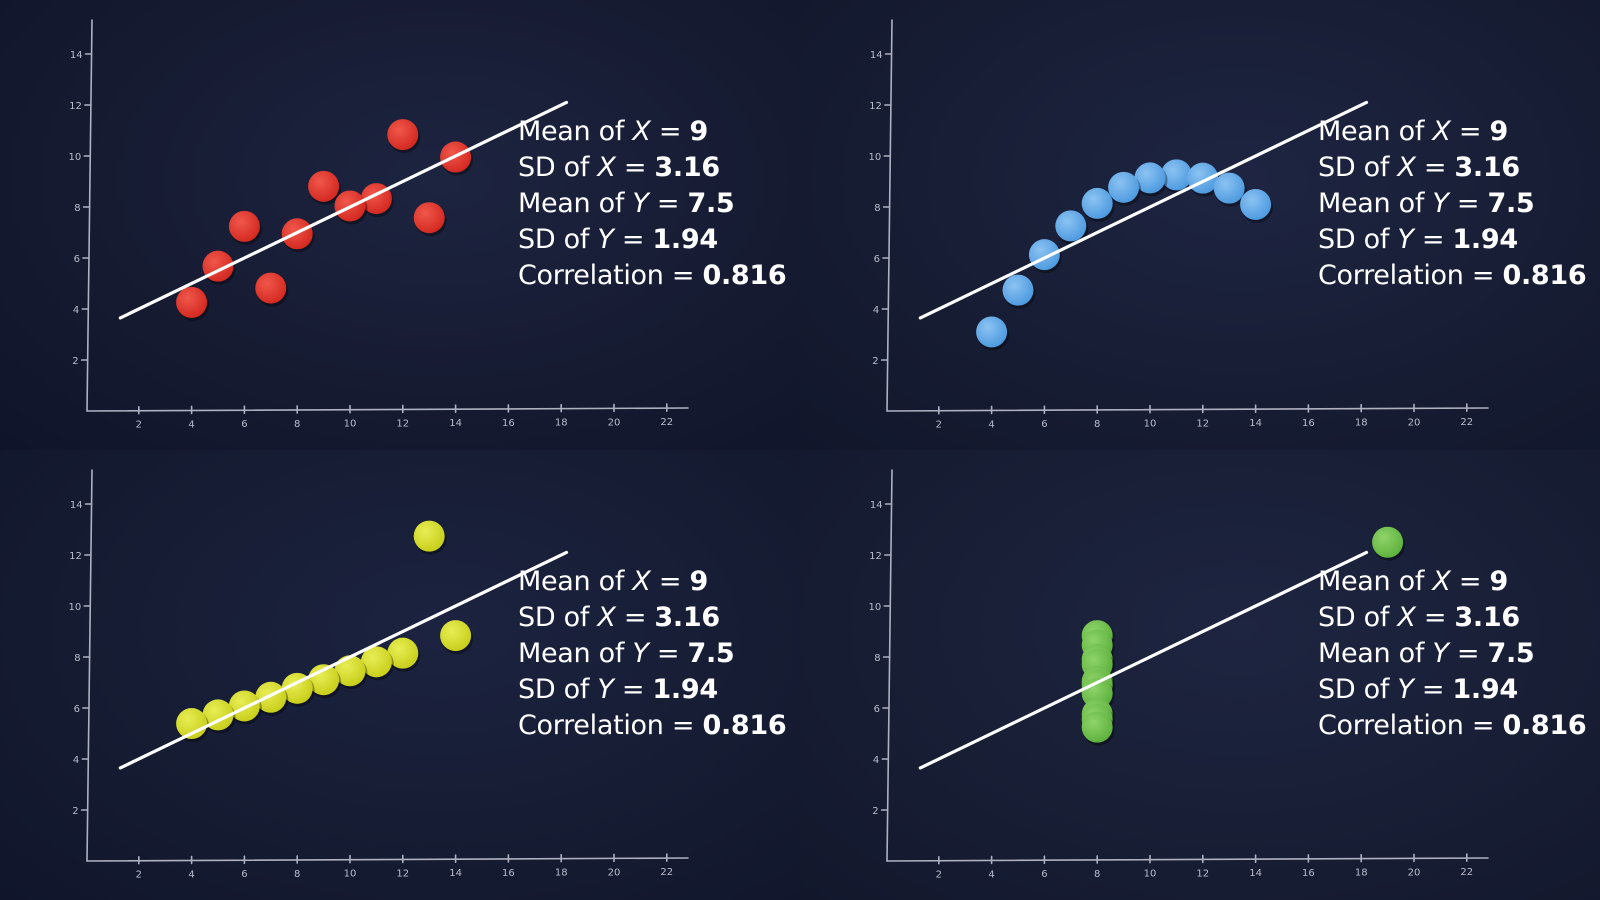 The height and width of the screenshot is (900, 1600). What do you see at coordinates (387, 409) in the screenshot?
I see `x-axis-line` at bounding box center [387, 409].